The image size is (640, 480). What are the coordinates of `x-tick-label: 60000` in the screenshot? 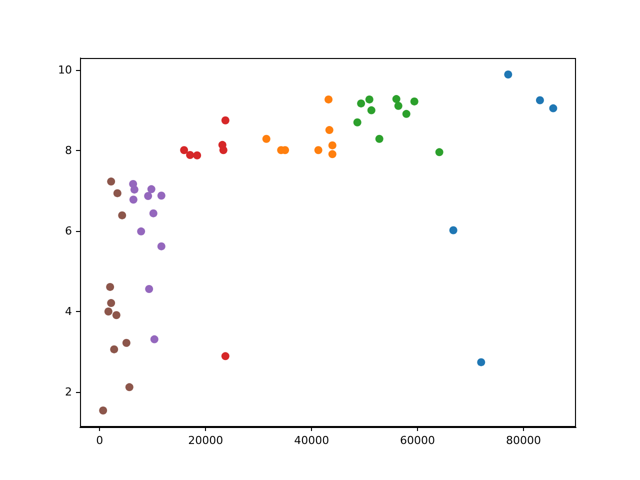 It's located at (418, 440).